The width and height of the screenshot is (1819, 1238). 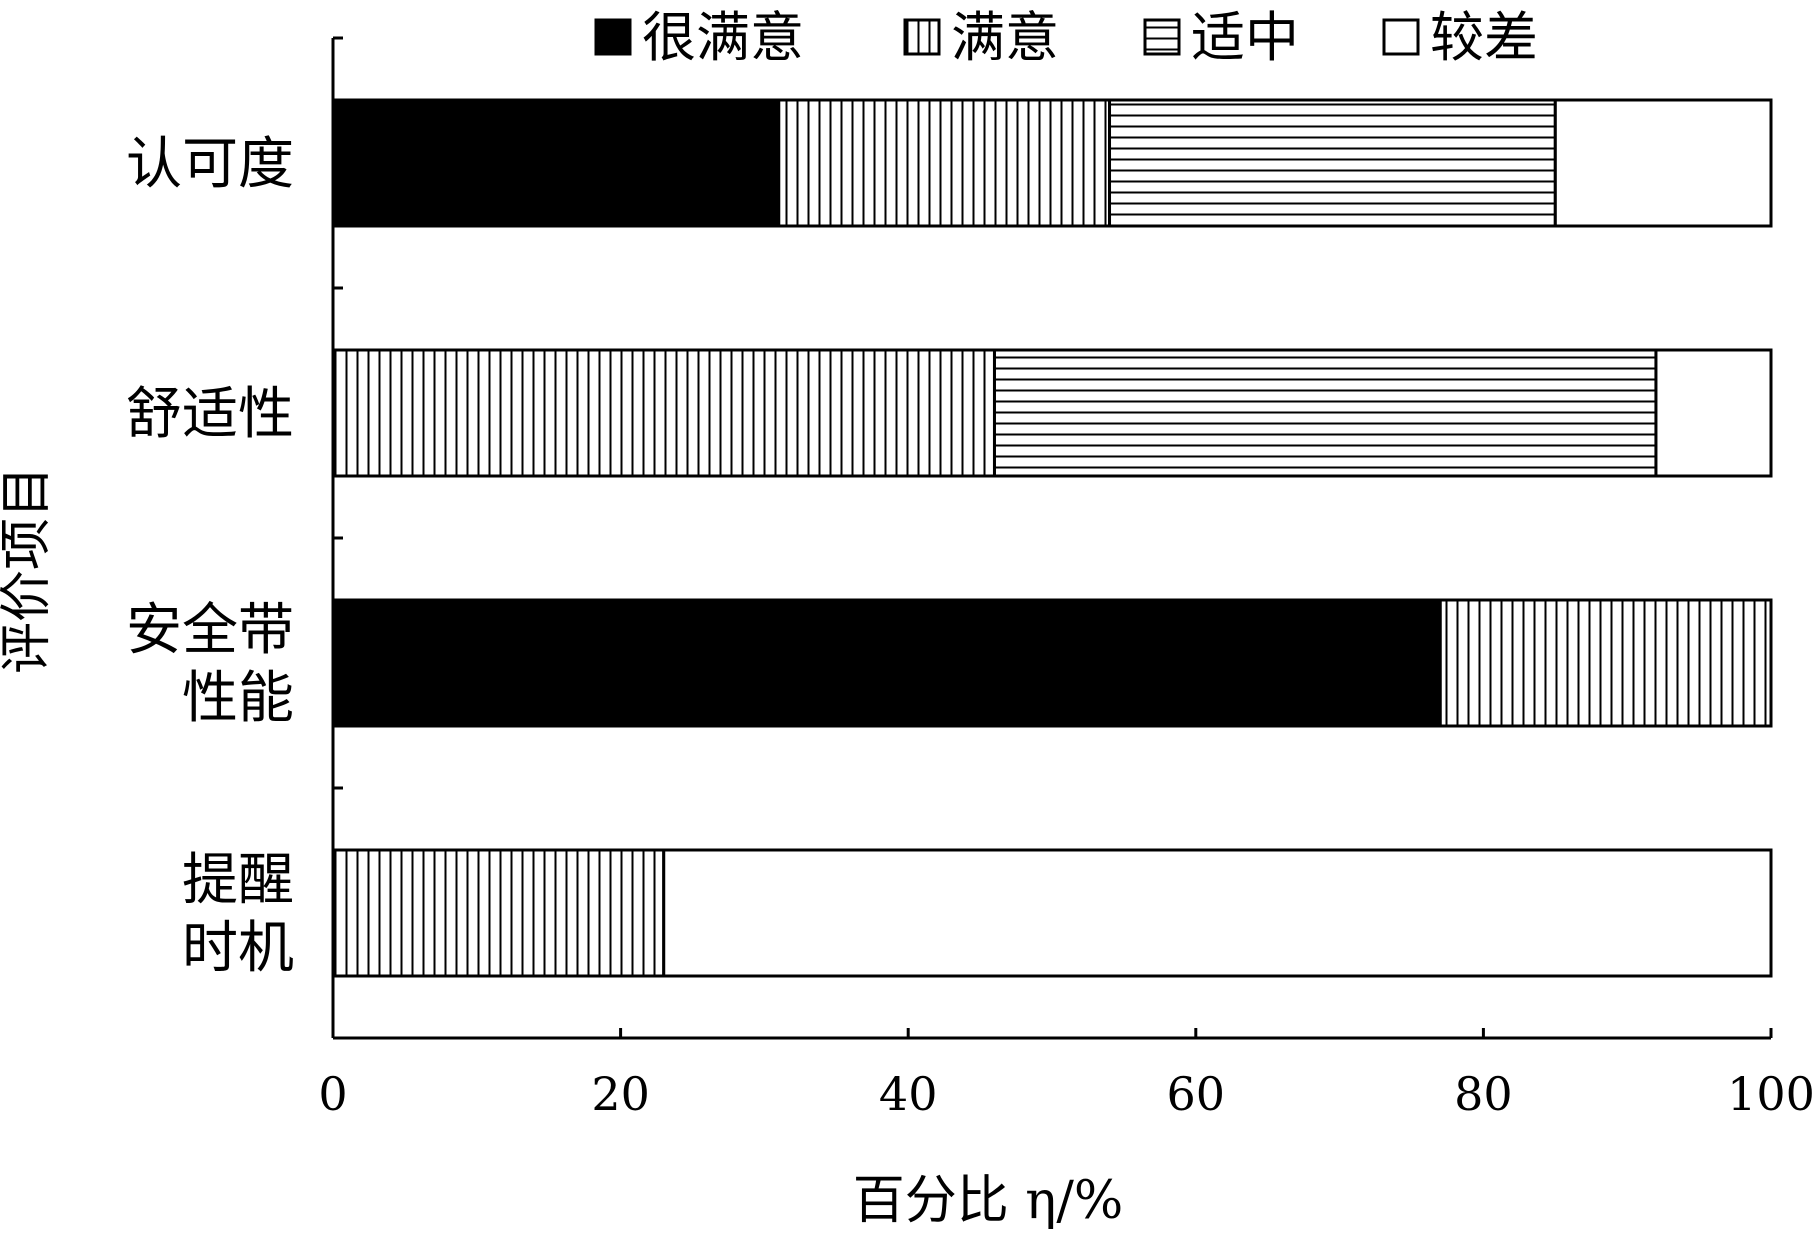 I want to click on x-tick-label: 40, so click(x=908, y=1094).